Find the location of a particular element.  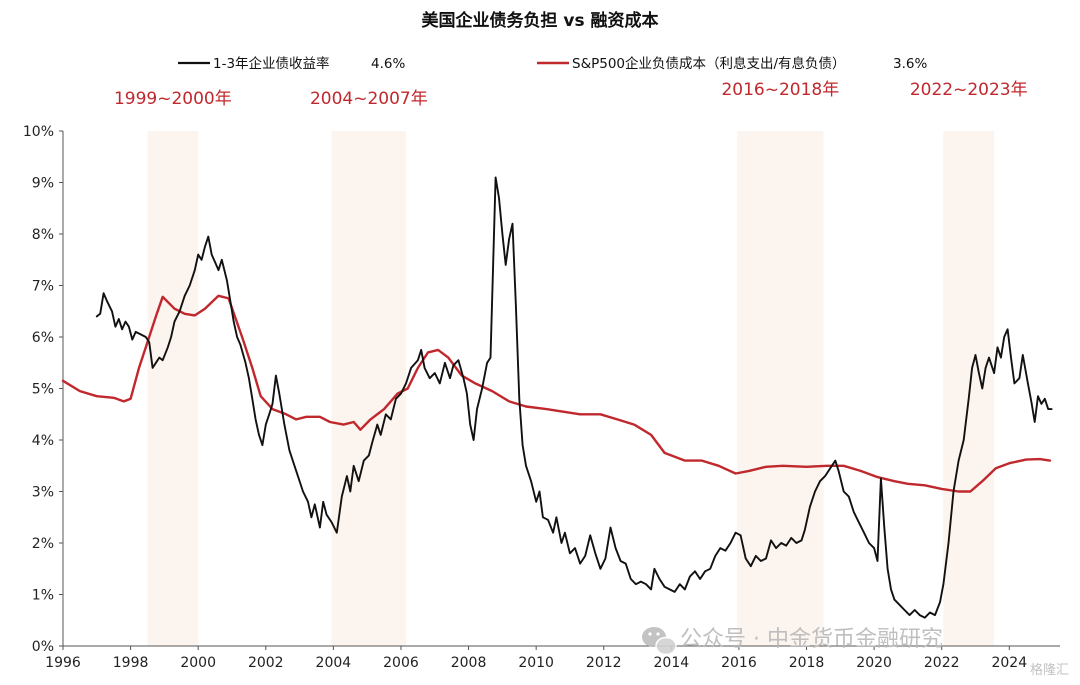

x-tick-label: 2024 is located at coordinates (1009, 663).